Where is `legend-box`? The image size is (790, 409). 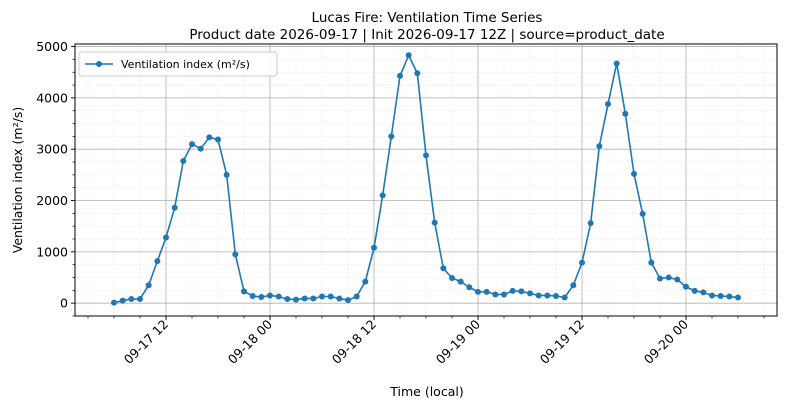
legend-box is located at coordinates (178, 64).